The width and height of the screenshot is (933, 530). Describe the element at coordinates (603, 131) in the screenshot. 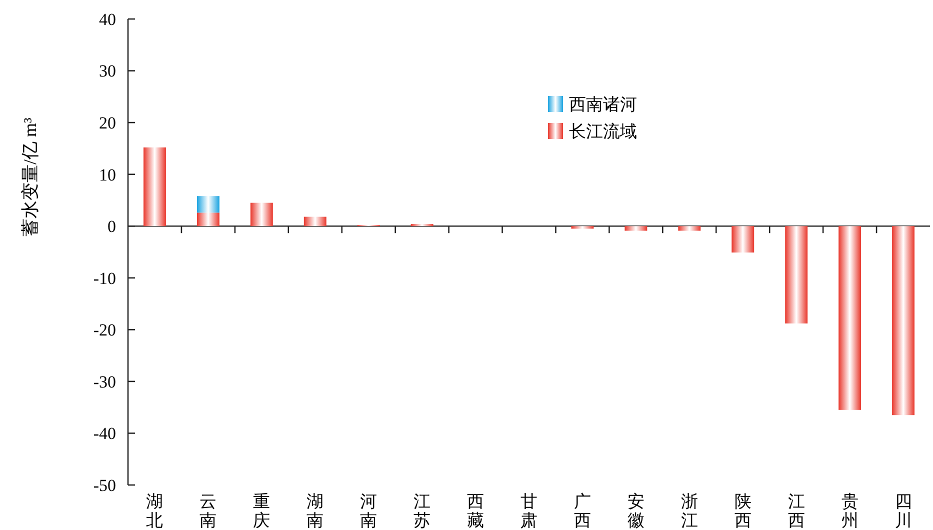

I see `legend-label: 长江流域` at that location.